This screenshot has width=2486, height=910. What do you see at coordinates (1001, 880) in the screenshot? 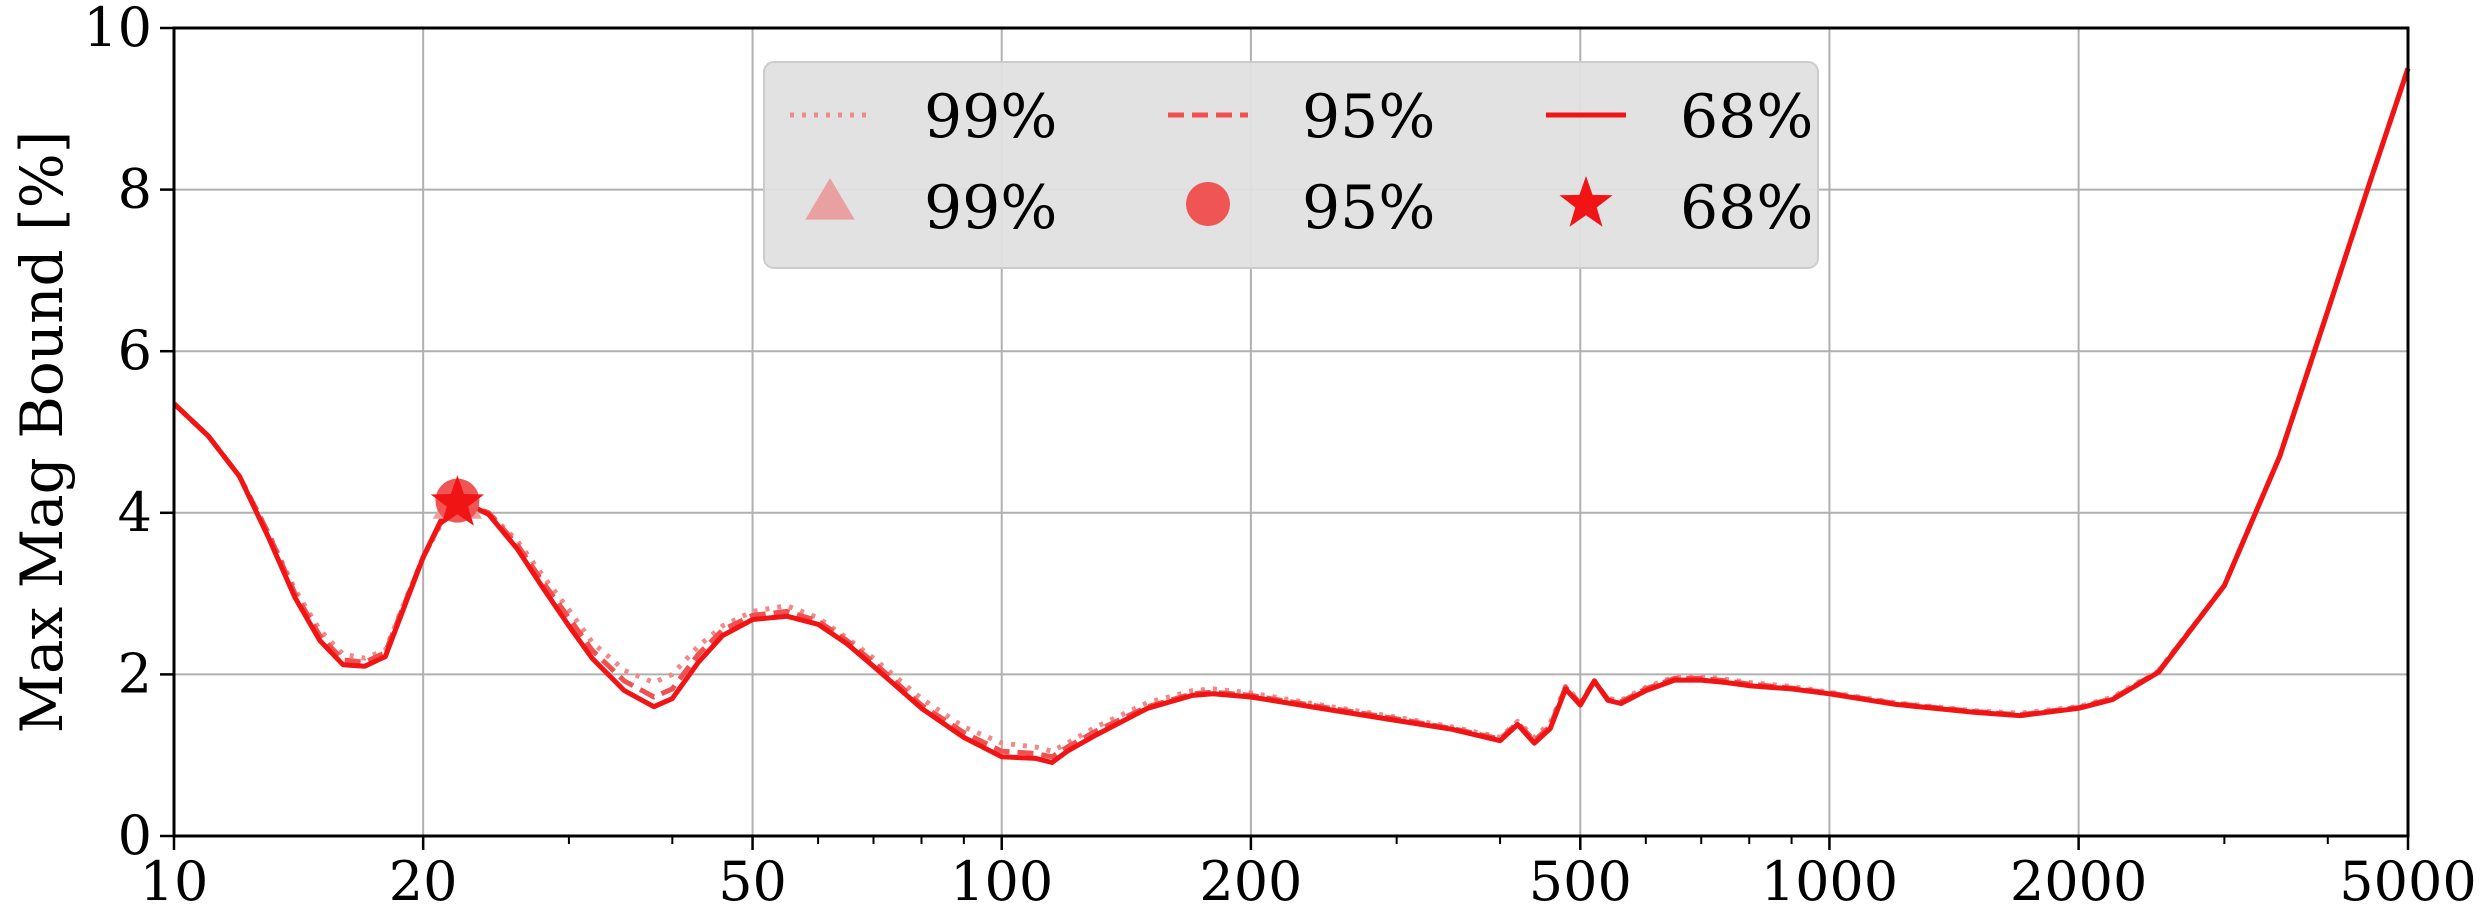
I see `x-tick-label: 100` at bounding box center [1001, 880].